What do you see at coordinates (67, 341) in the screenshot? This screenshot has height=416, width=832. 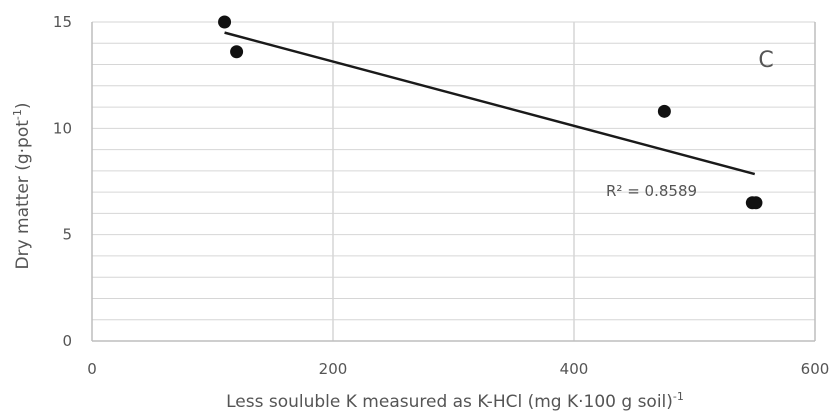 I see `y-tick-label: 0` at bounding box center [67, 341].